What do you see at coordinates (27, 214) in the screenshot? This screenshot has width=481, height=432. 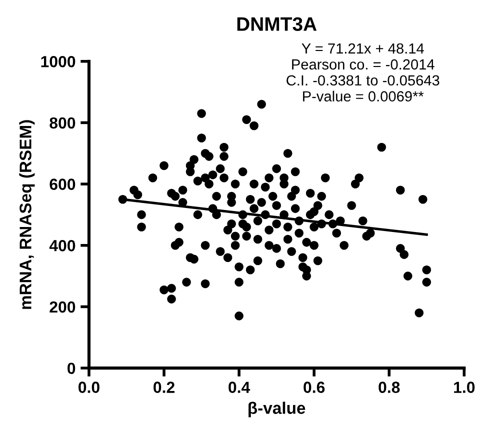 I see `y-axis-title: mRNA, RNASeq (RSEM)` at bounding box center [27, 214].